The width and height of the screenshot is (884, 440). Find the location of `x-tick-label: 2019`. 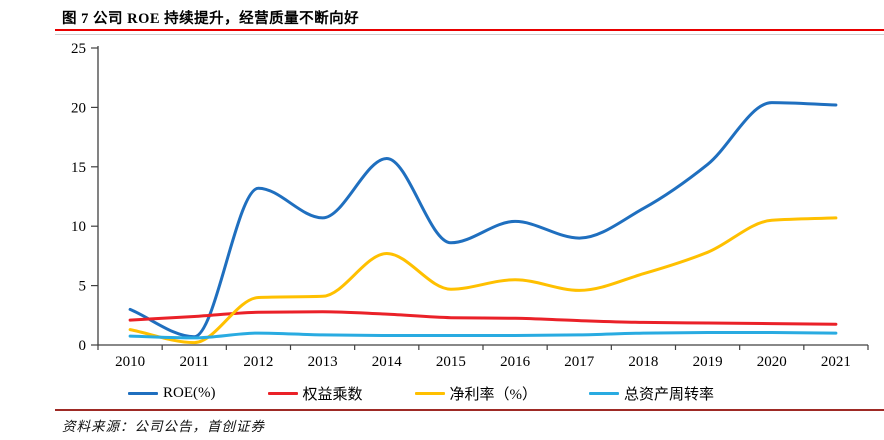

x-tick-label: 2019 is located at coordinates (708, 362).